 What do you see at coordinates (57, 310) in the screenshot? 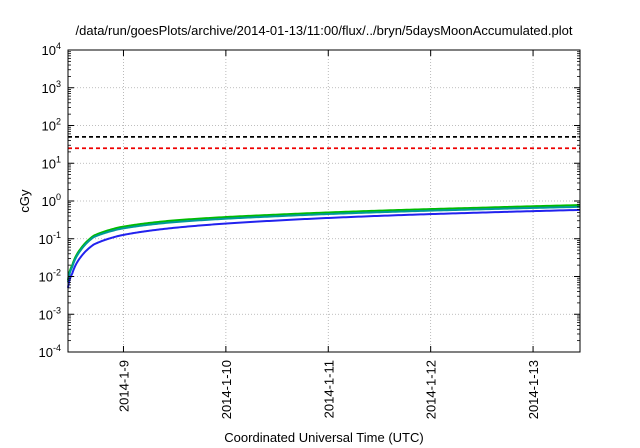
I see `y-tick-exponent: -3` at bounding box center [57, 310].